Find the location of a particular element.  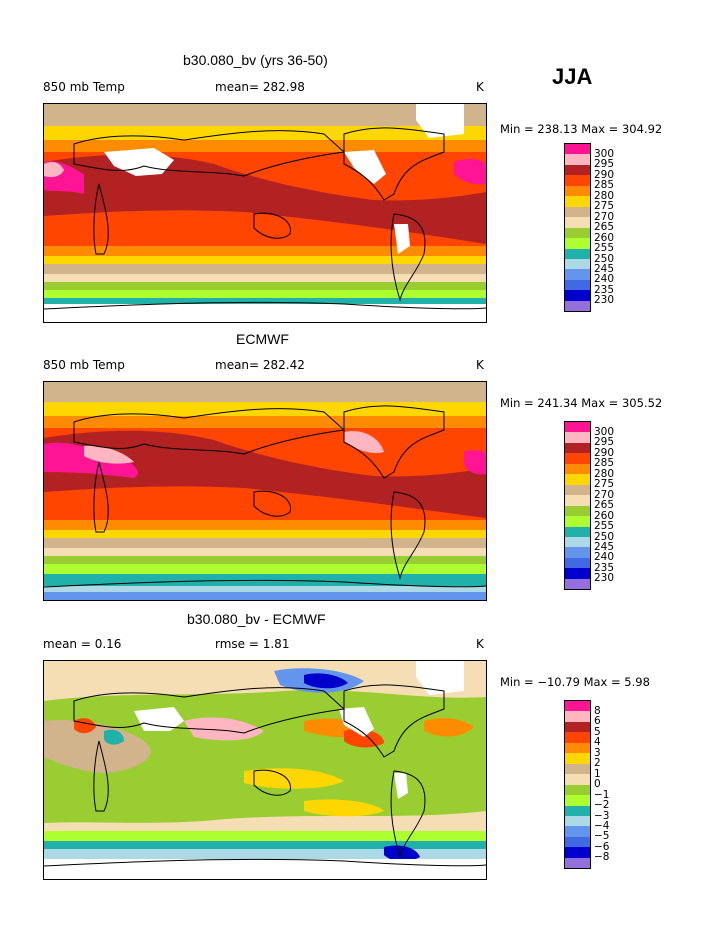

panel-2-level-label: 255 is located at coordinates (604, 526).